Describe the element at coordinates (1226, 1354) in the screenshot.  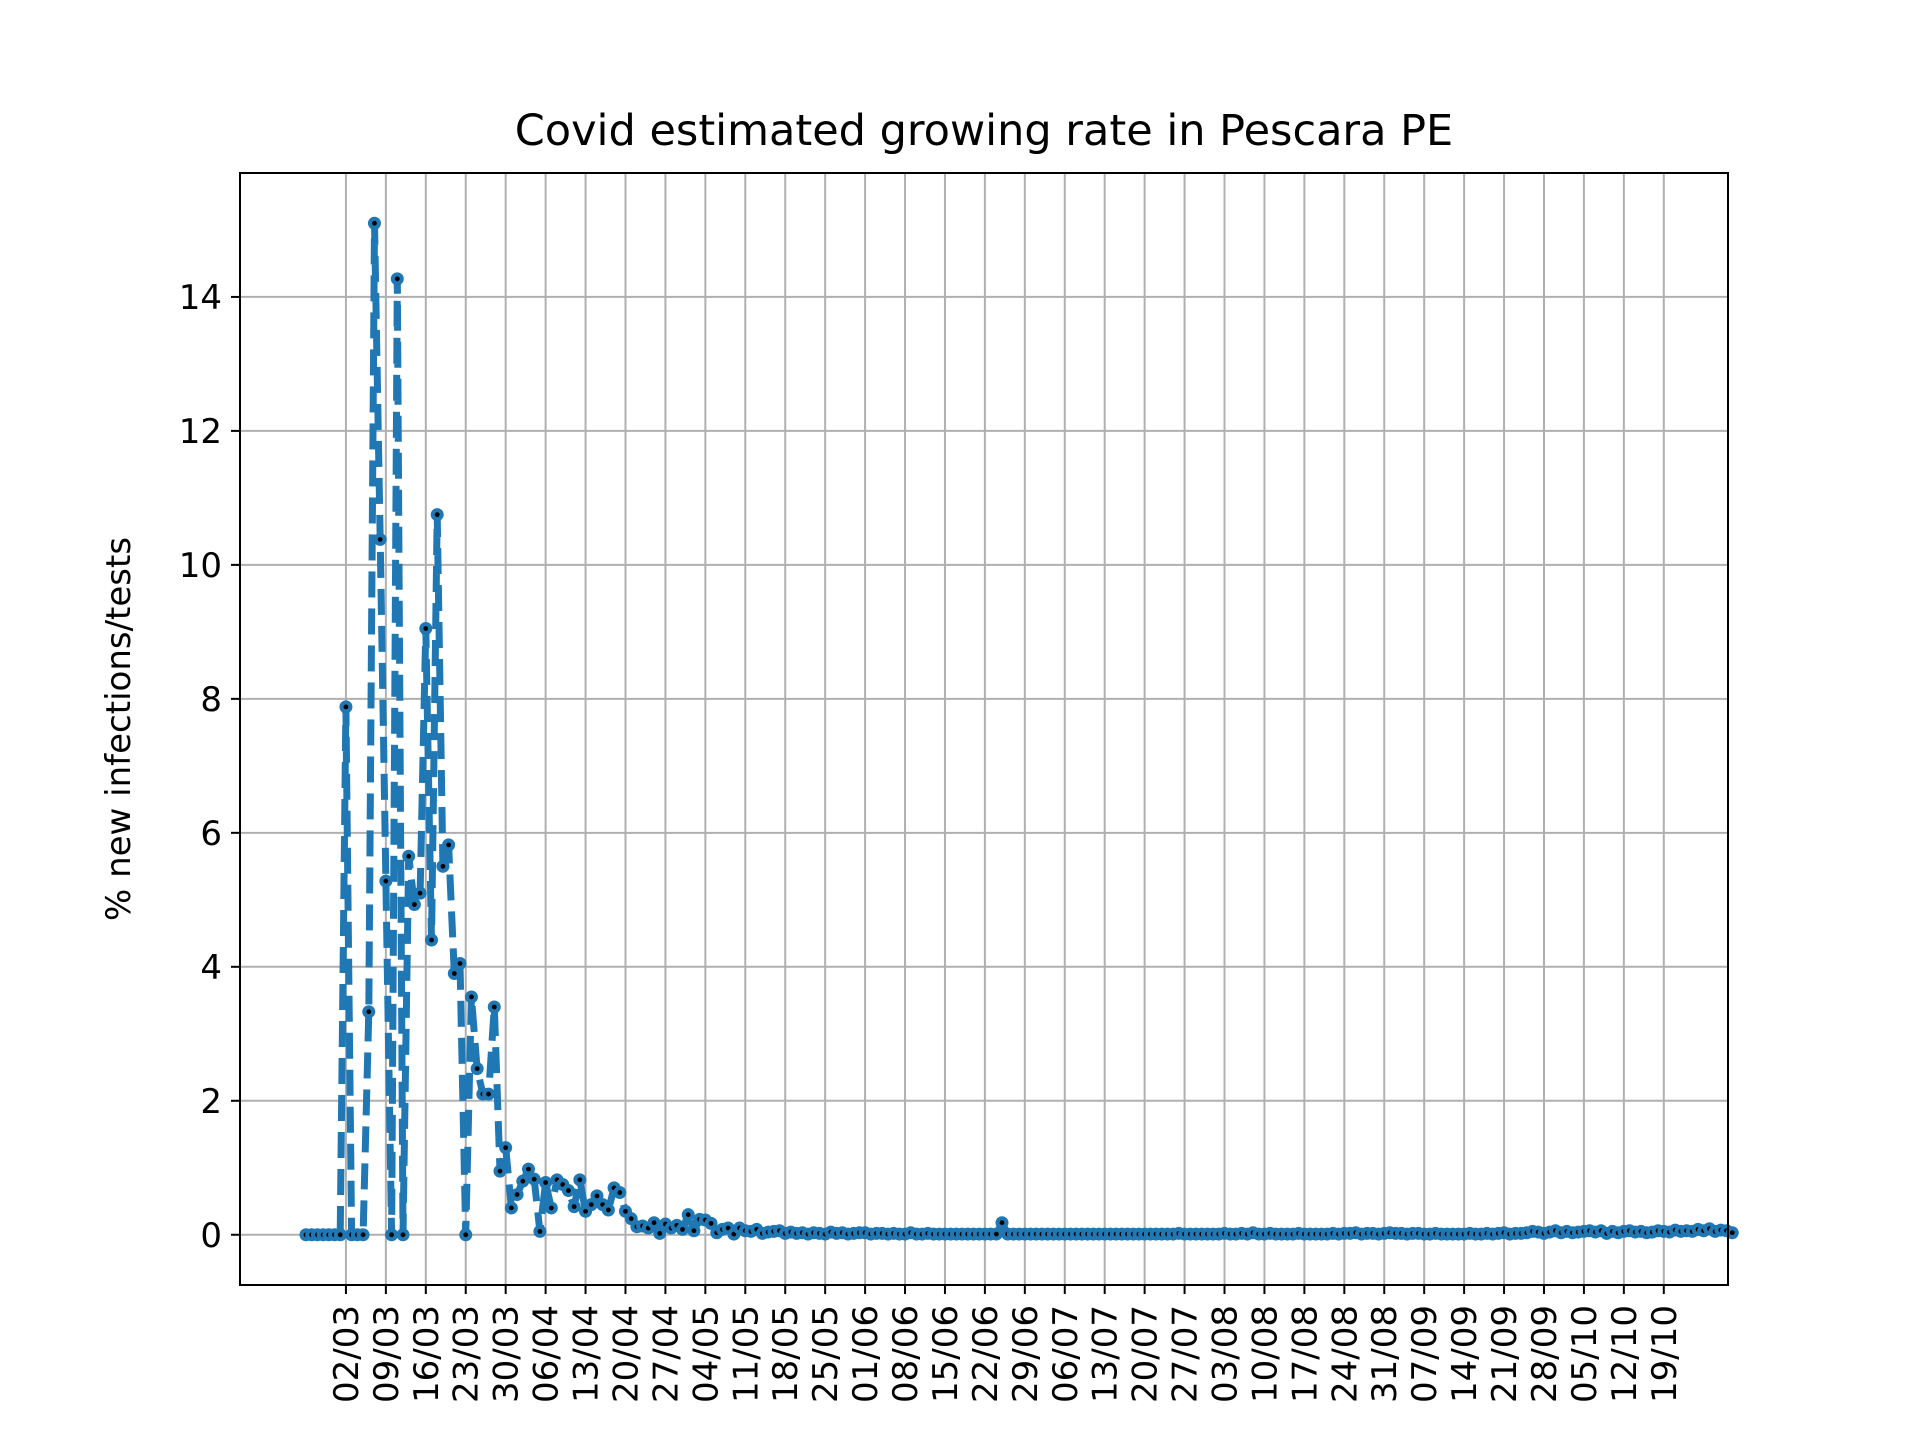
I see `x-tick-label: 03/08` at that location.